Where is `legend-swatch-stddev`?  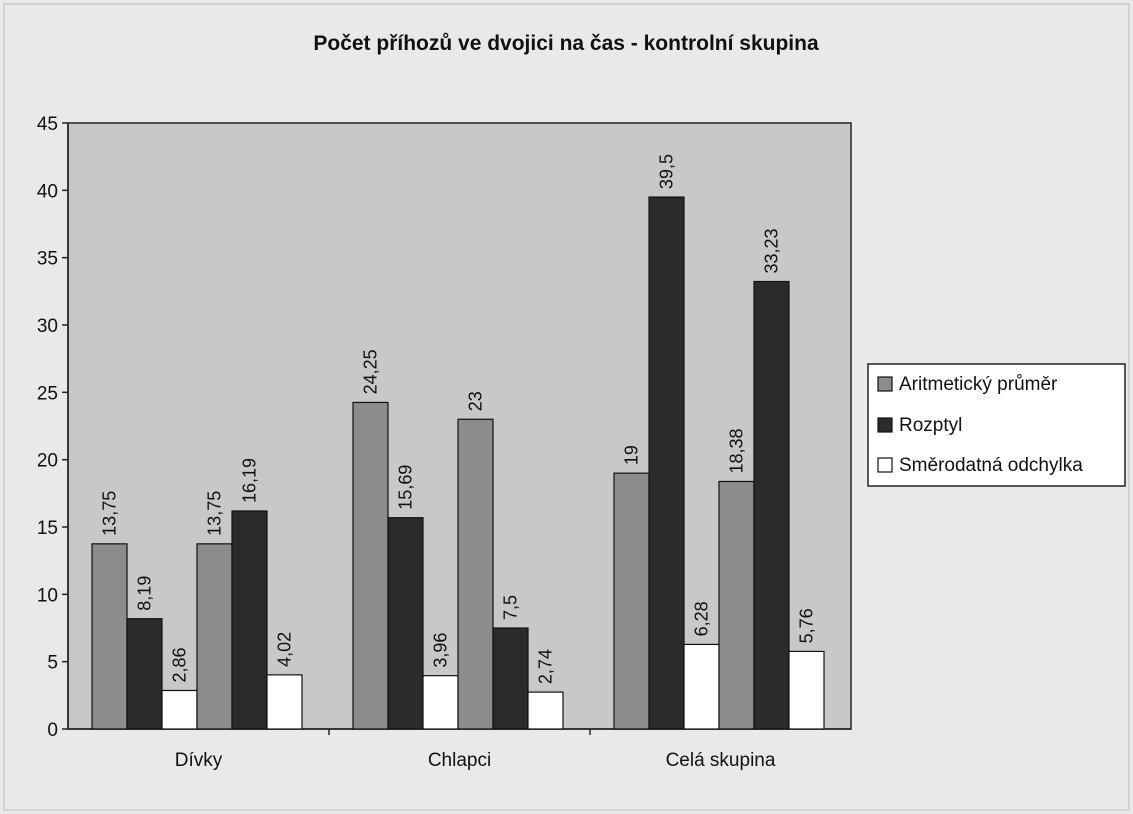
legend-swatch-stddev is located at coordinates (885, 465).